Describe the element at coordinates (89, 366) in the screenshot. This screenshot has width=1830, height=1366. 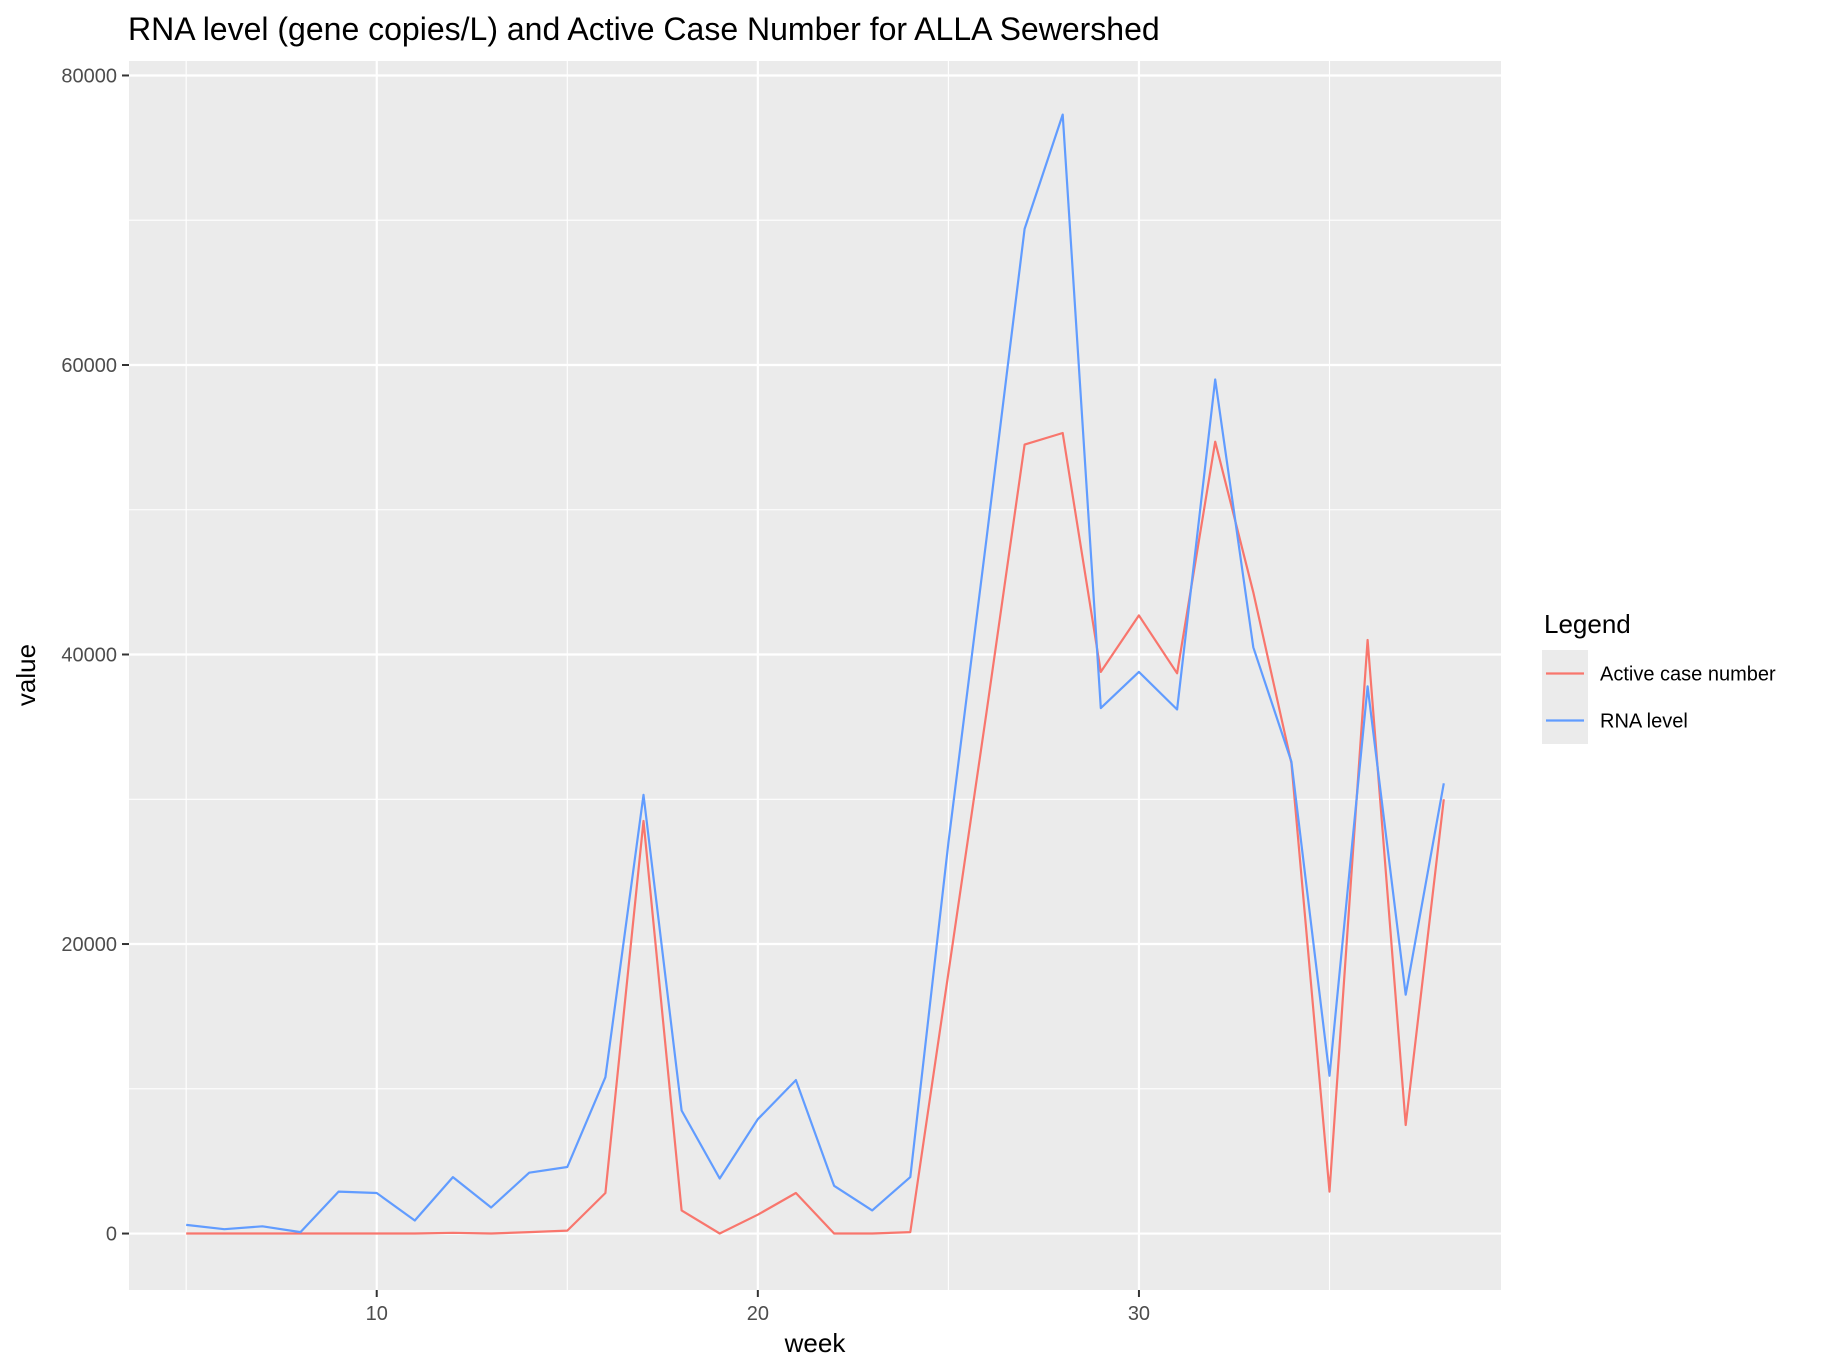
I see `y-tick-label: 60000` at that location.